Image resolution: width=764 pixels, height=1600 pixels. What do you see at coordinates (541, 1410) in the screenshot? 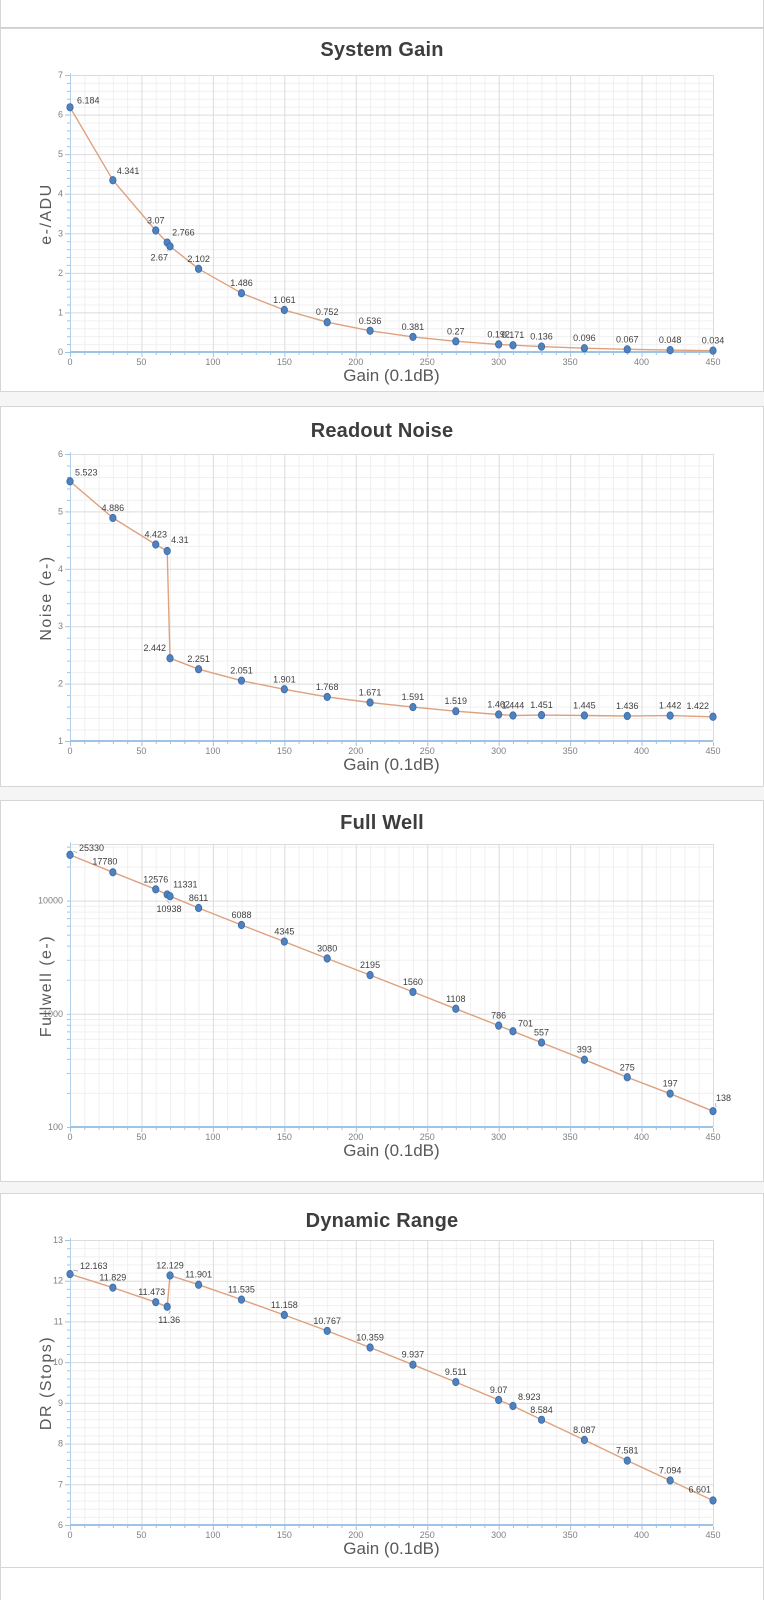
I see `svg-text: 8.584` at bounding box center [541, 1410].